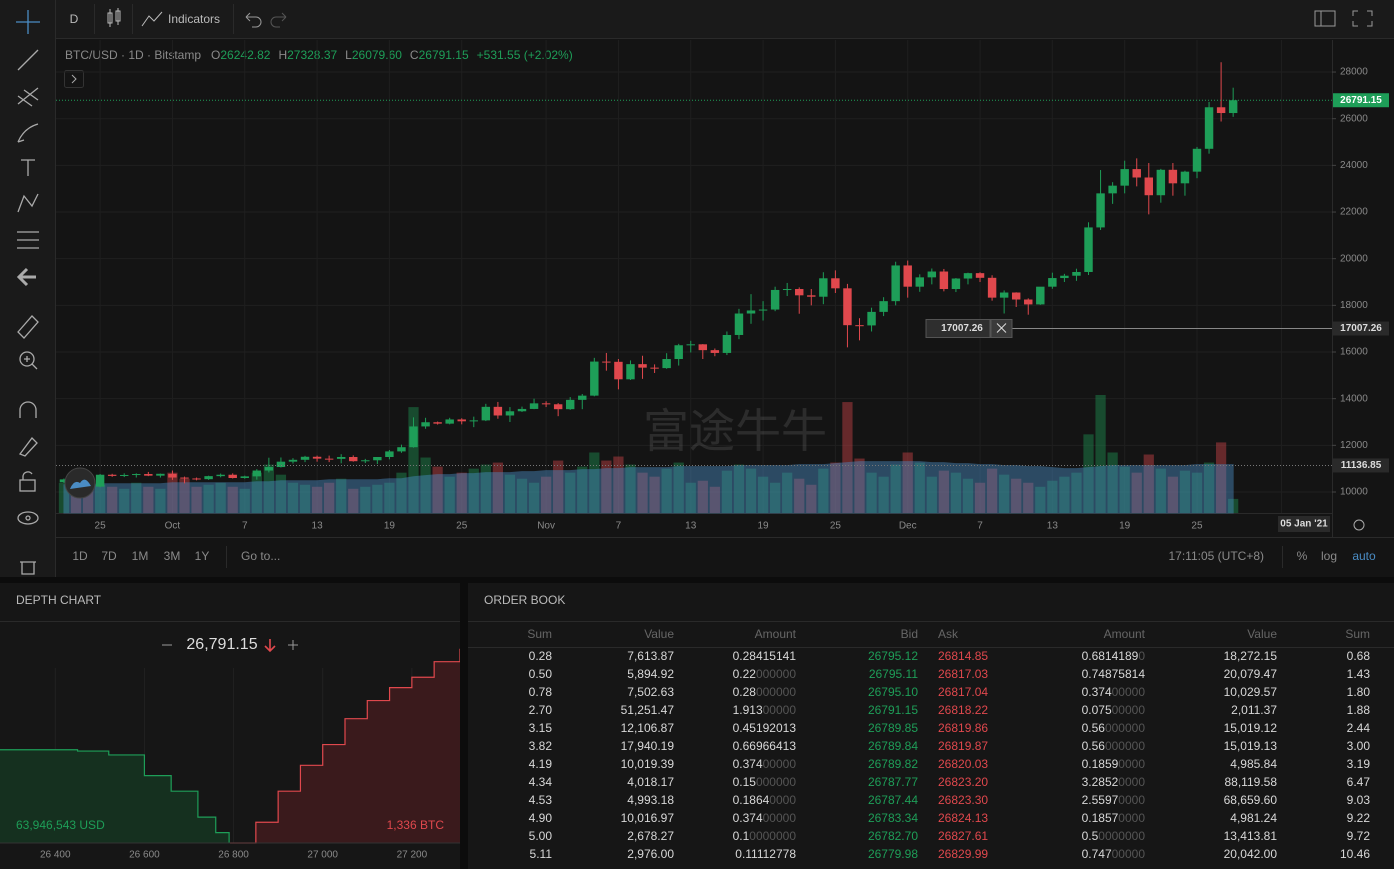 The width and height of the screenshot is (1394, 869). I want to click on fib-tool, so click(28, 97).